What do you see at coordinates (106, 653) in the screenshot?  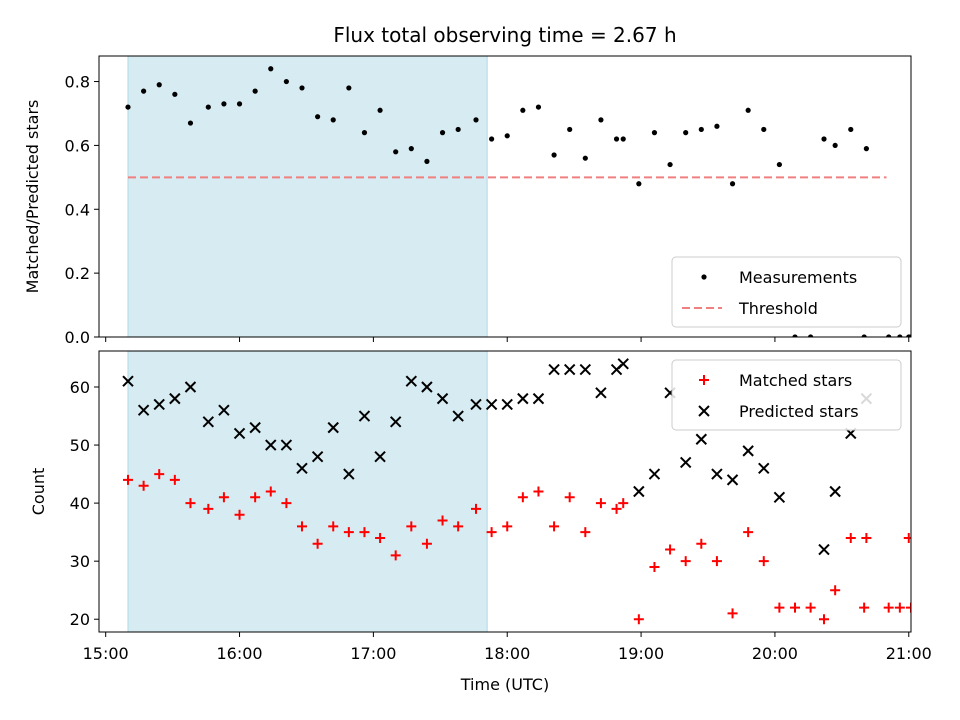 I see `x-tick-label: 15:00` at bounding box center [106, 653].